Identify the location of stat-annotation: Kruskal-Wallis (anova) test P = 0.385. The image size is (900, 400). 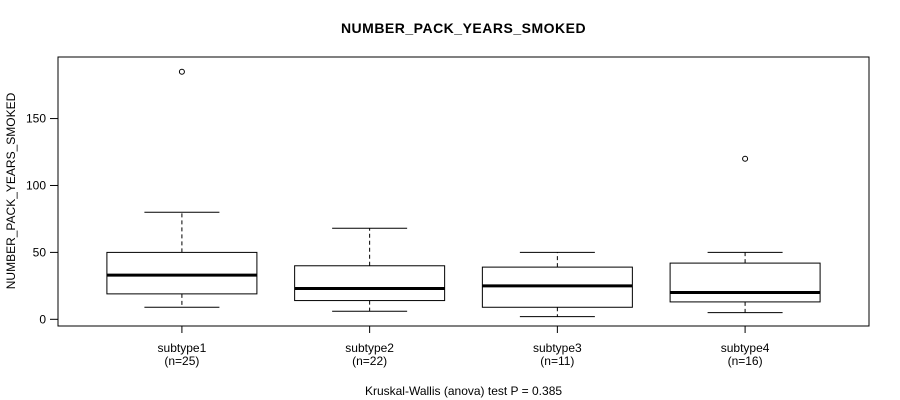
(463, 391).